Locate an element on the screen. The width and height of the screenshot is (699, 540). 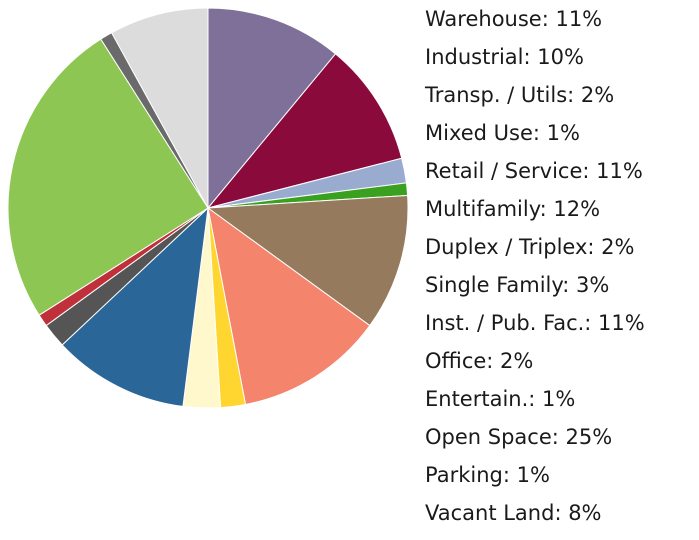
legend-label: Retail / Service: 11% is located at coordinates (534, 171).